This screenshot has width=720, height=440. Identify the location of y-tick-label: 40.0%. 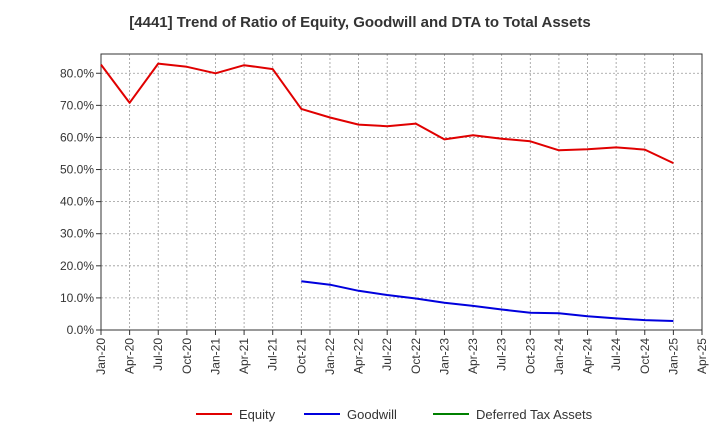
(77, 202).